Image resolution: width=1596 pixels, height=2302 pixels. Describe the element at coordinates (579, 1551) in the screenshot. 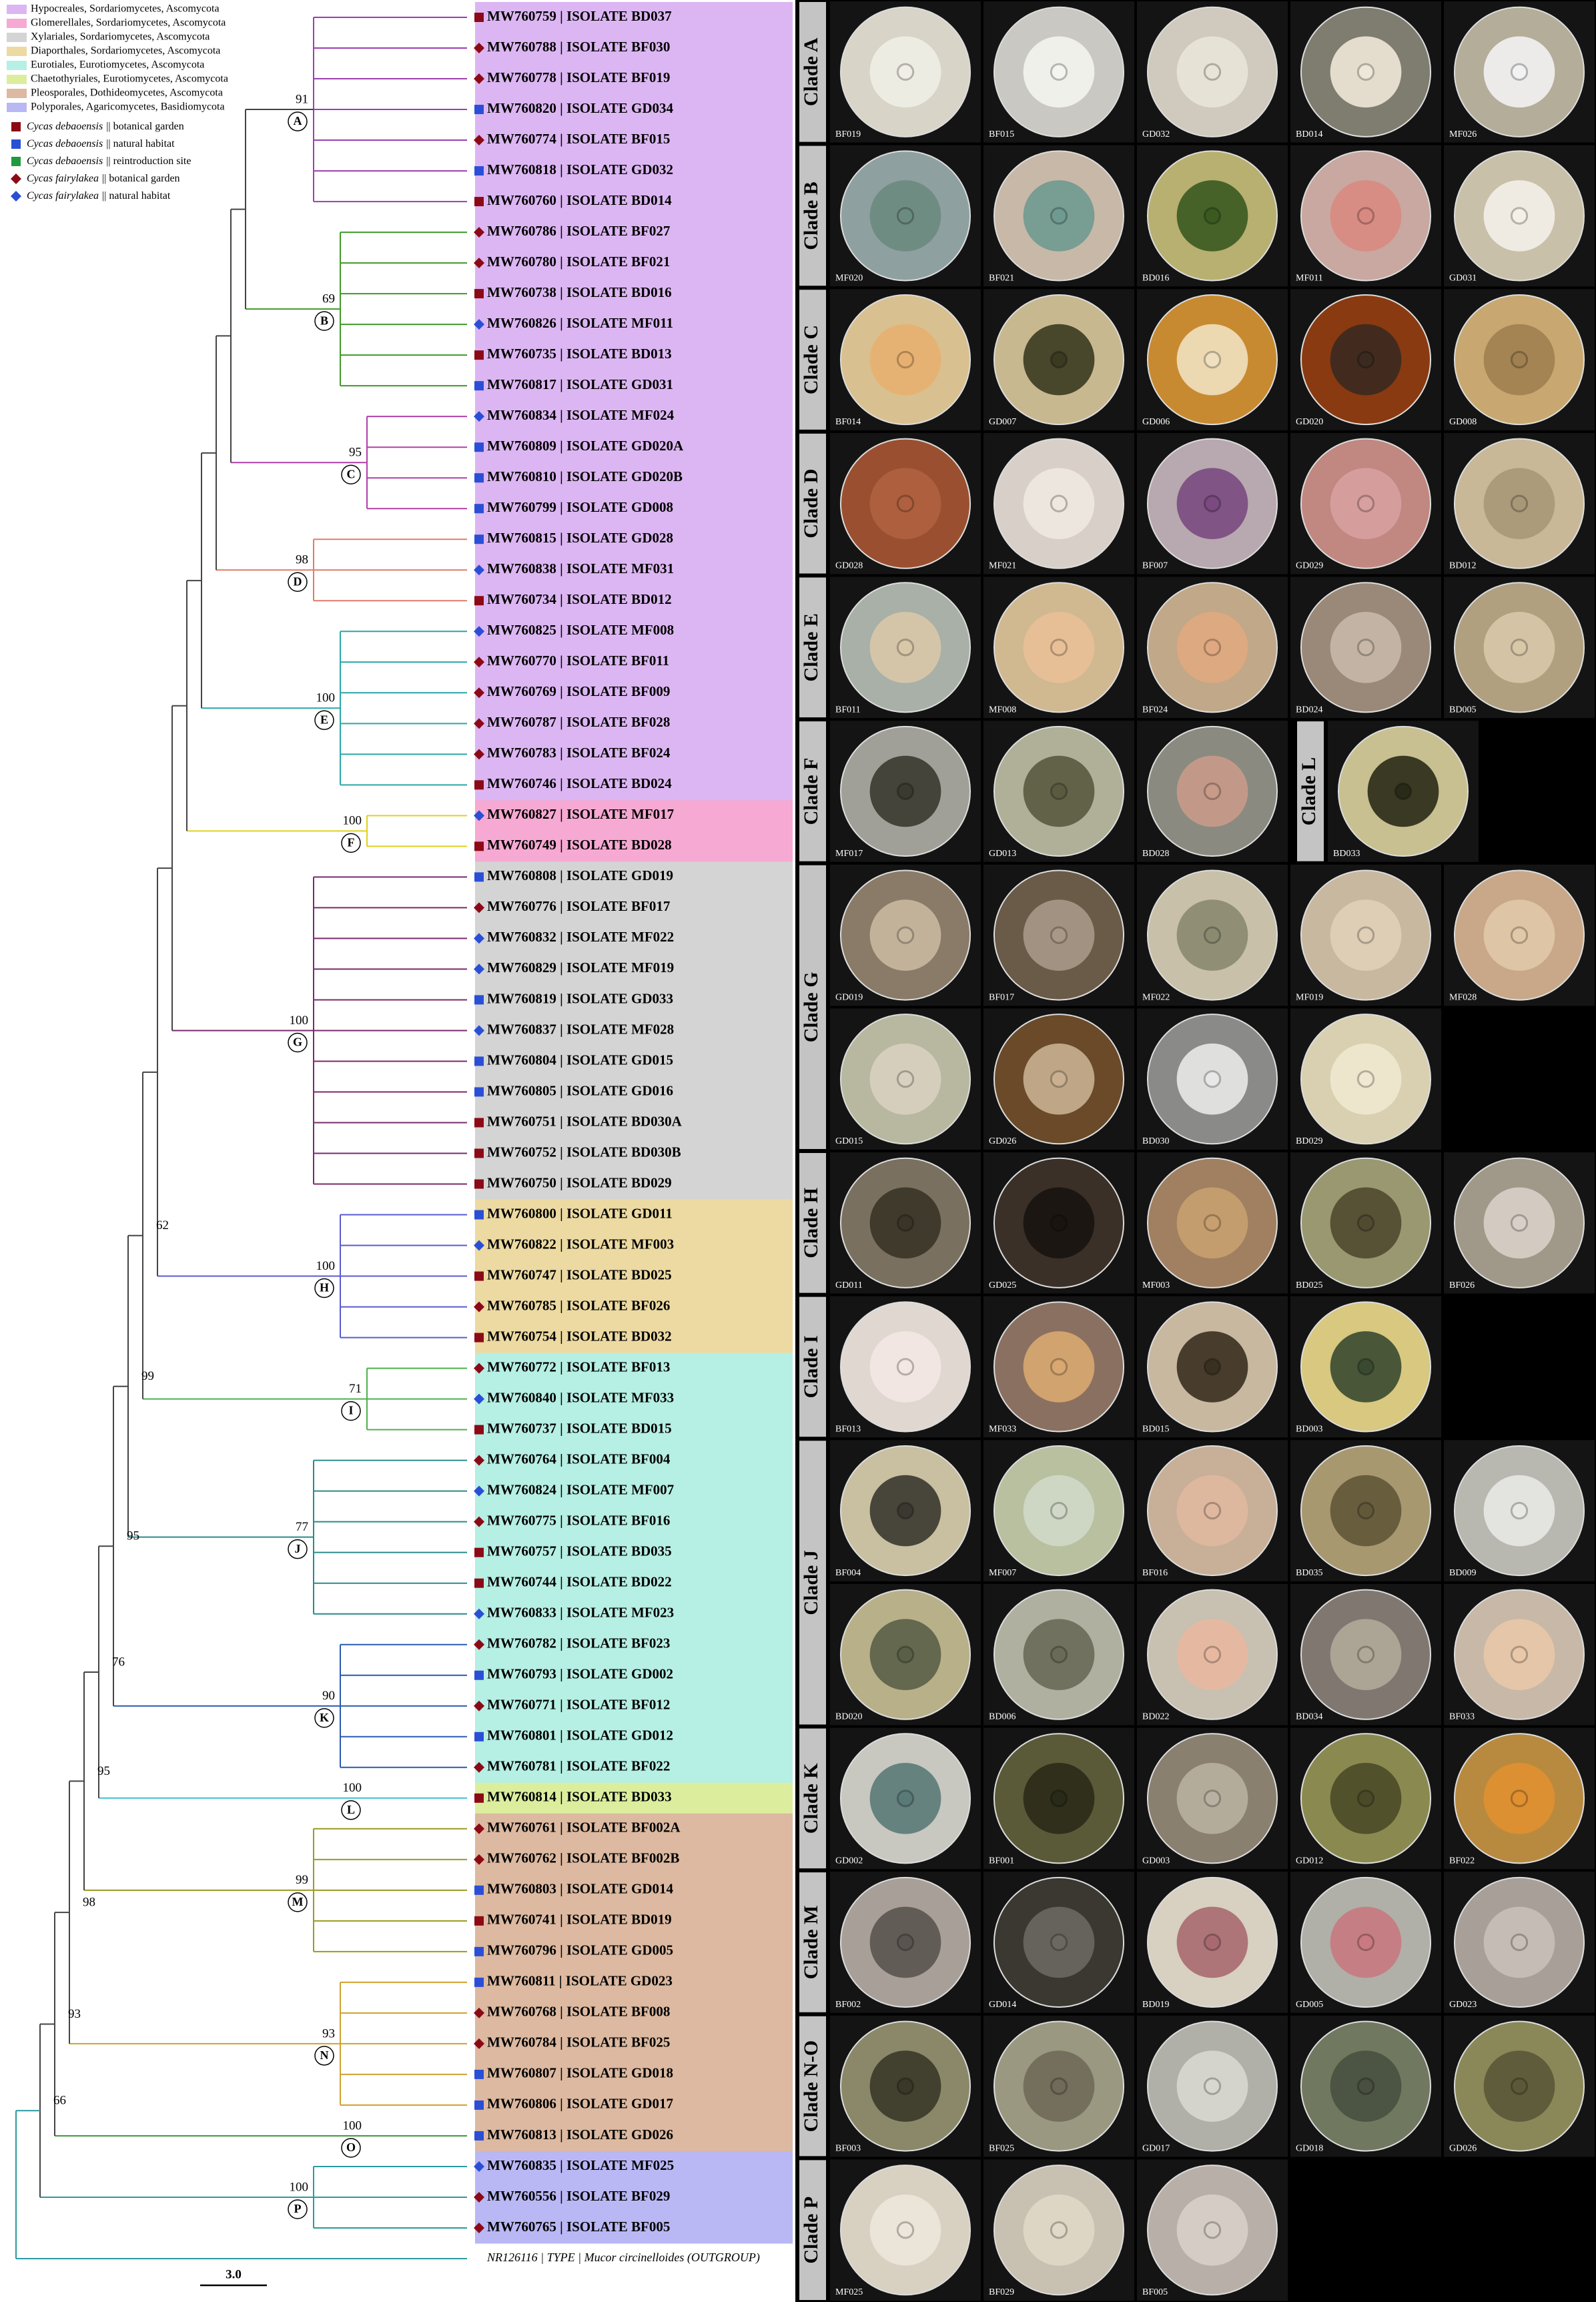

I see `leaf-label: MW760757 | ISOLATE BD035` at that location.